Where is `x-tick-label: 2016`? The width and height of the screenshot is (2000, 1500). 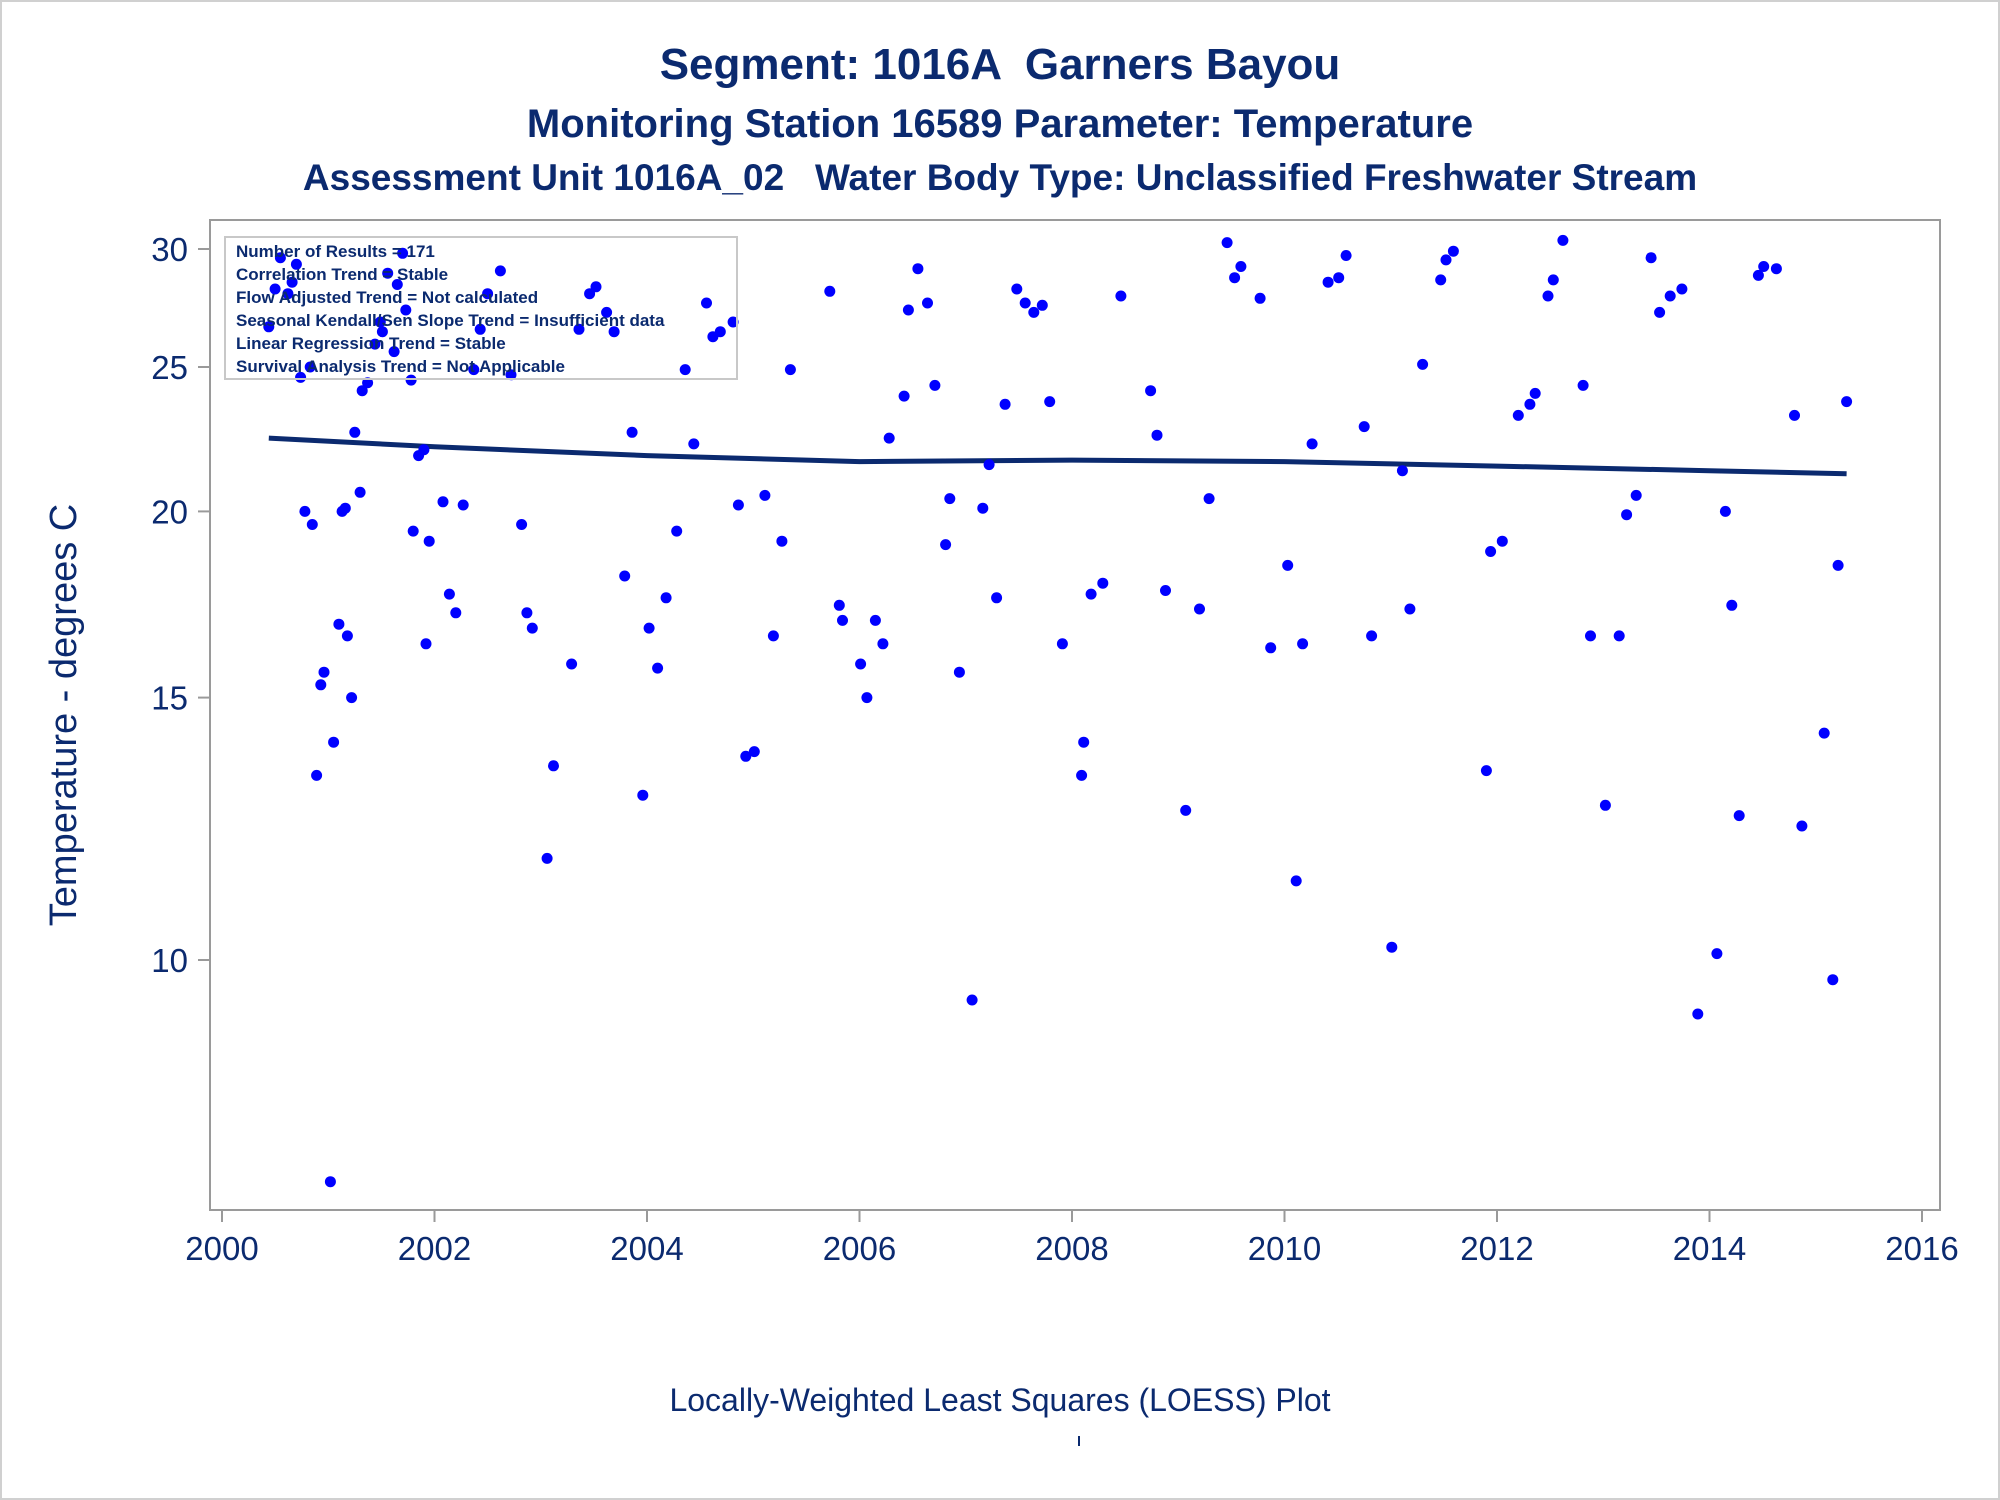 x-tick-label: 2016 is located at coordinates (1921, 1248).